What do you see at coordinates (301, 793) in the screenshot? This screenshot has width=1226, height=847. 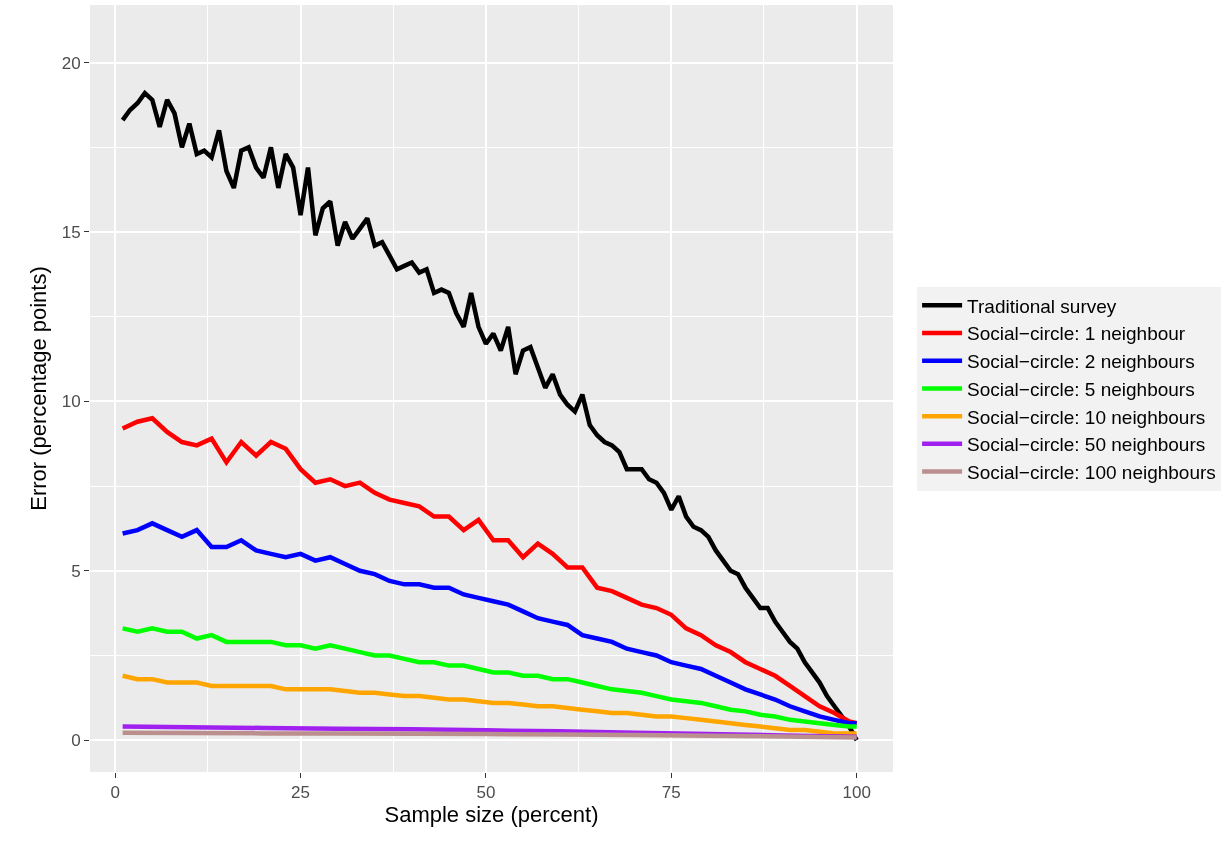 I see `x-tick-label: 25` at bounding box center [301, 793].